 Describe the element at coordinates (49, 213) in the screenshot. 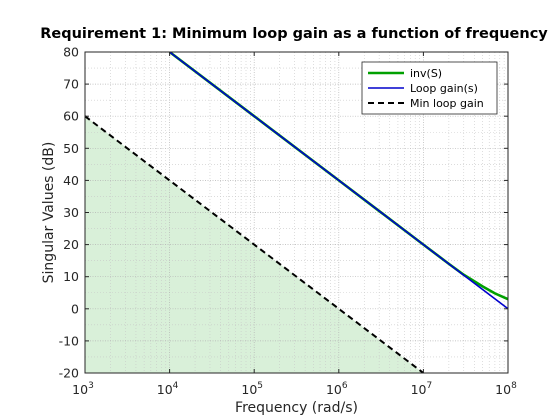

I see `y-axis-label: Singular Values (dB)` at that location.